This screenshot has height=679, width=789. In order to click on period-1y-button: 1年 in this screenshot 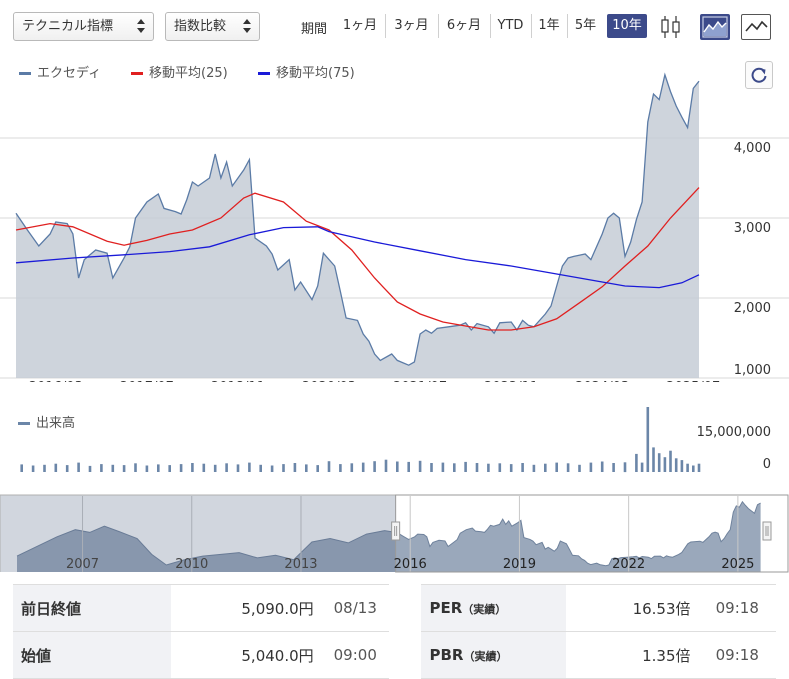, I will do `click(548, 26)`.